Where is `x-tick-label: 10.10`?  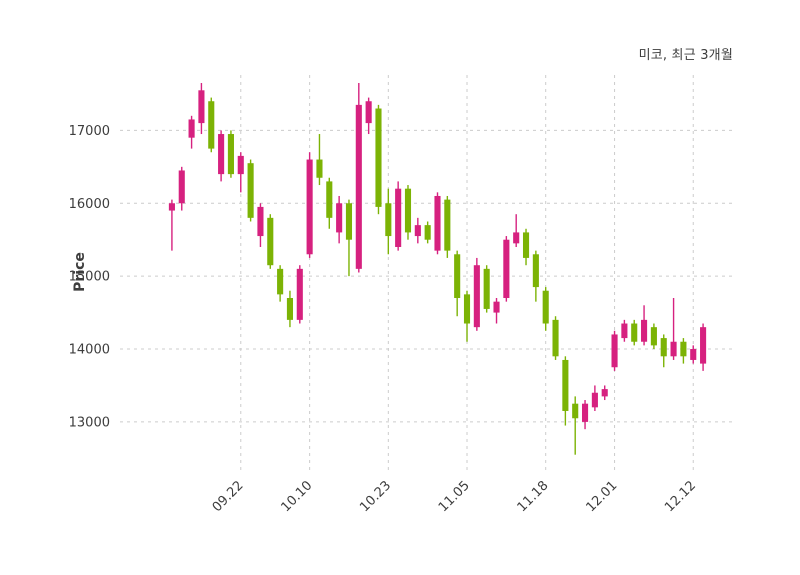 x-tick-label: 10.10 is located at coordinates (297, 496).